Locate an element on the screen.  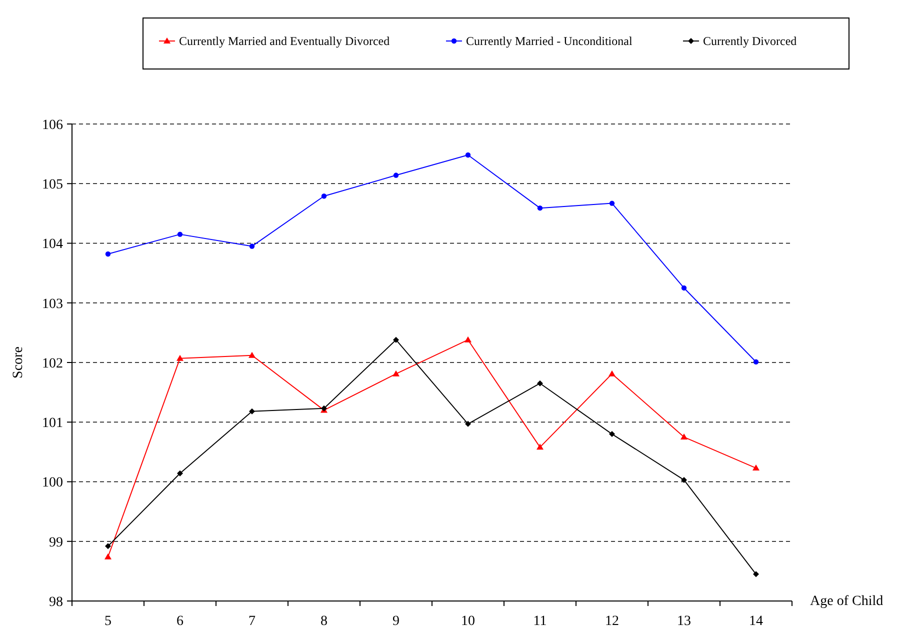
y-tick-label: 98 is located at coordinates (56, 602).